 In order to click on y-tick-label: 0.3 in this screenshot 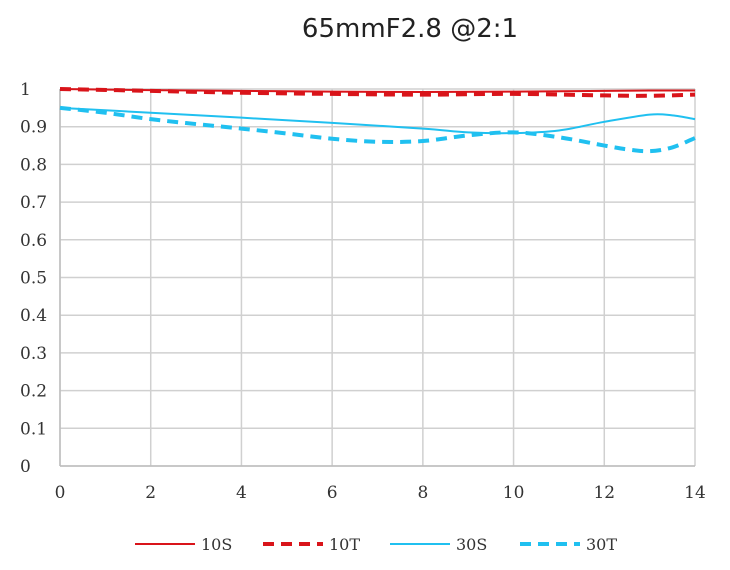, I will do `click(33, 354)`.